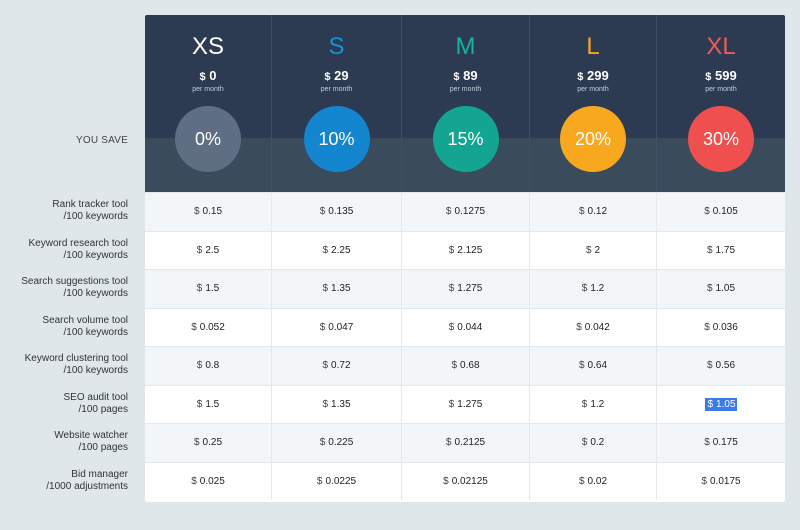 Image resolution: width=800 pixels, height=530 pixels. What do you see at coordinates (336, 103) in the screenshot?
I see `plan-column-s: S $ 29 per month 10%` at bounding box center [336, 103].